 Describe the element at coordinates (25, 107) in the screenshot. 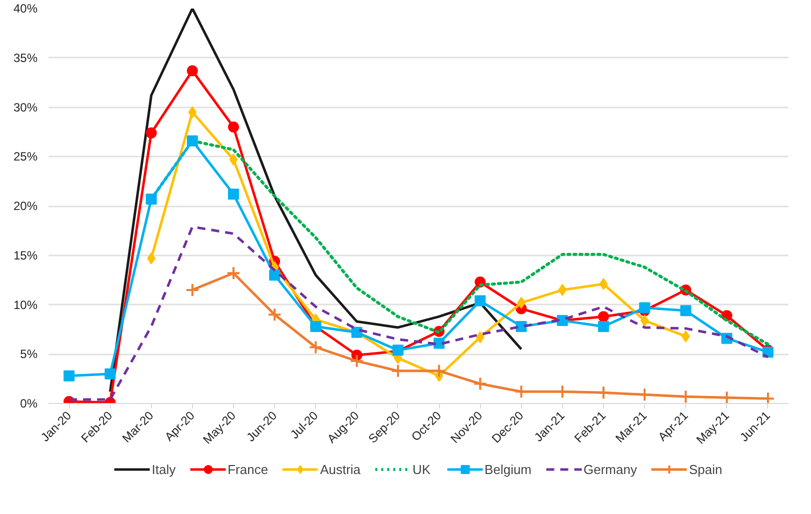

I see `y-tick-label: 30%` at that location.